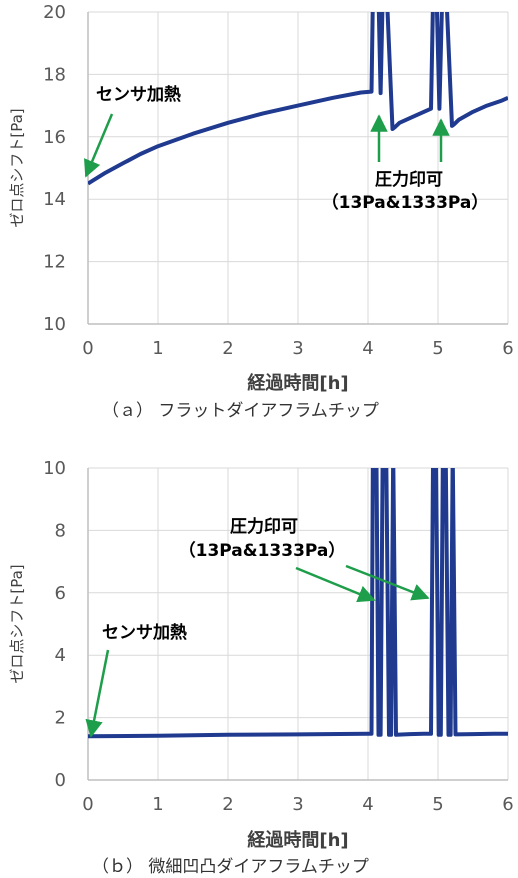 Image resolution: width=518 pixels, height=878 pixels. I want to click on chart-a-arrow-heating, so click(99, 145).